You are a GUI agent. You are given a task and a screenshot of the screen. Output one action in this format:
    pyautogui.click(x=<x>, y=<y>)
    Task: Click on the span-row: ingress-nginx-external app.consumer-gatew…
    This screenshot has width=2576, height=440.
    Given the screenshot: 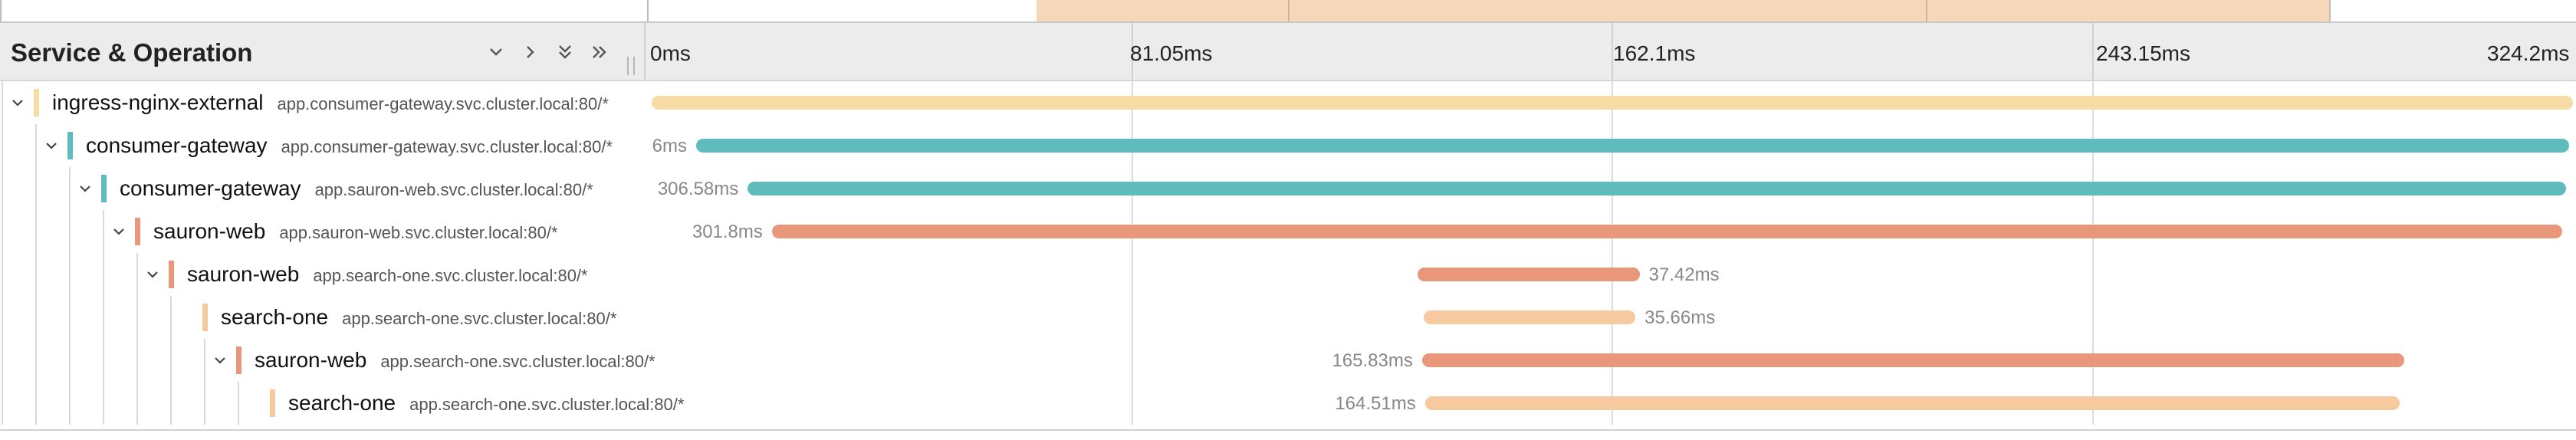 What is the action you would take?
    pyautogui.click(x=1288, y=102)
    